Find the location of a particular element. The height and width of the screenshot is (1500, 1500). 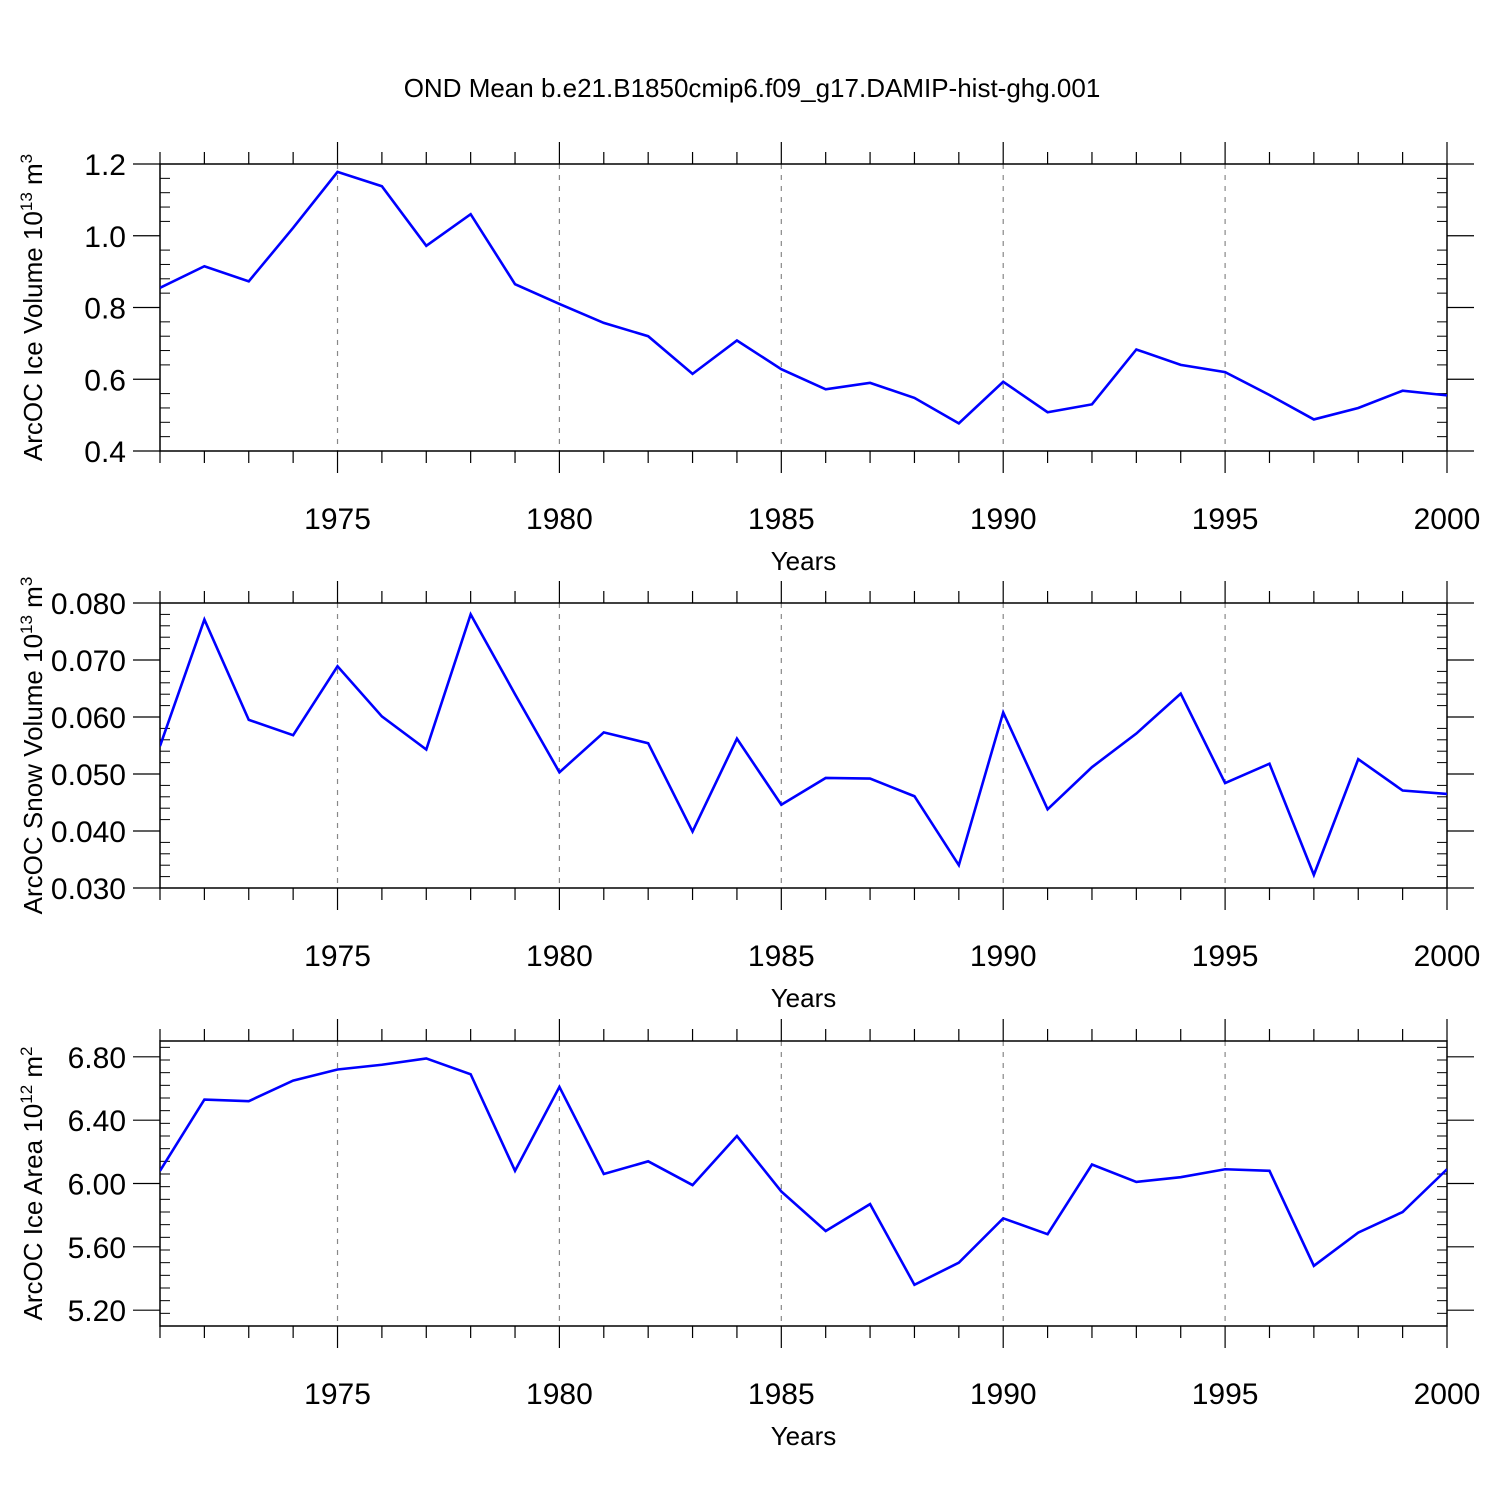

y-tick-label: 0.040 is located at coordinates (88, 832).